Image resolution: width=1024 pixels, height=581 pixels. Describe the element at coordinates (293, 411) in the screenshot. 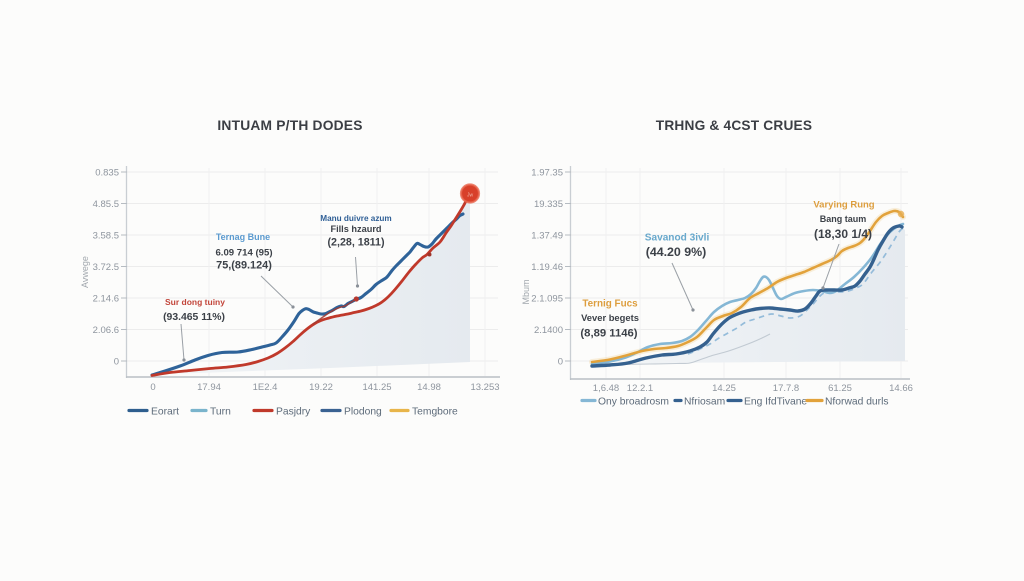

I see `svg-text: Pasjdry` at that location.